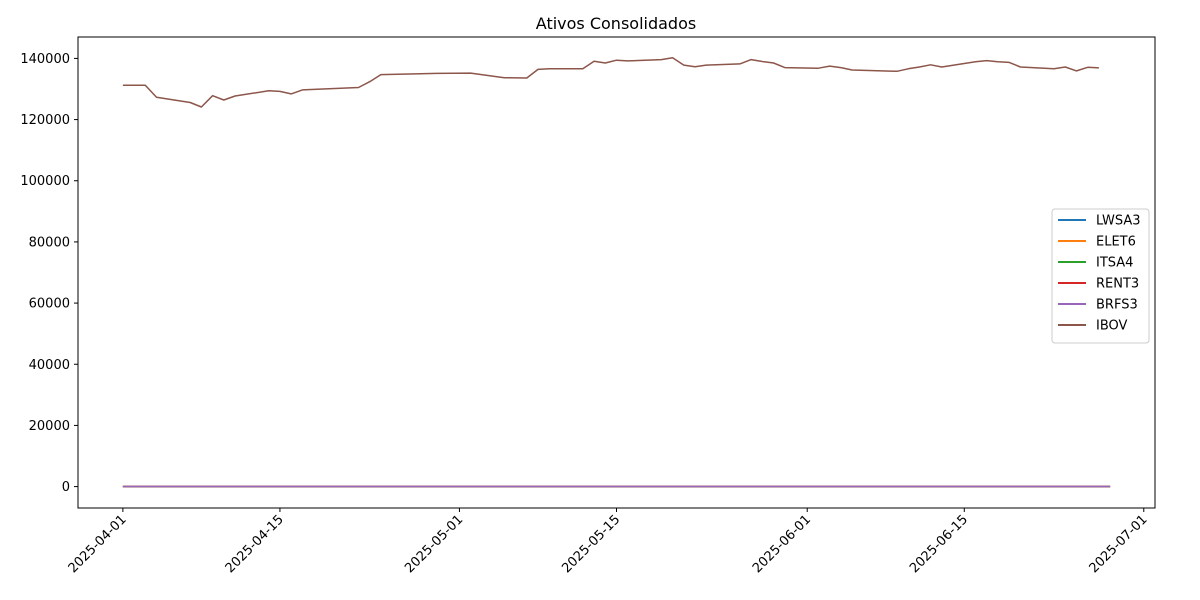 This screenshot has height=600, width=1200. What do you see at coordinates (49, 304) in the screenshot?
I see `y-tick-label: 60000` at bounding box center [49, 304].